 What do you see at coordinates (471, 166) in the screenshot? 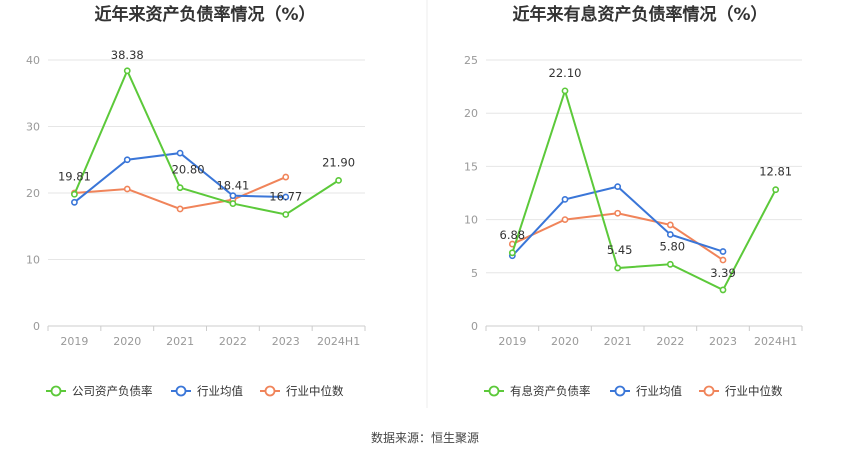
I see `y-tick-label: 15` at bounding box center [471, 166].